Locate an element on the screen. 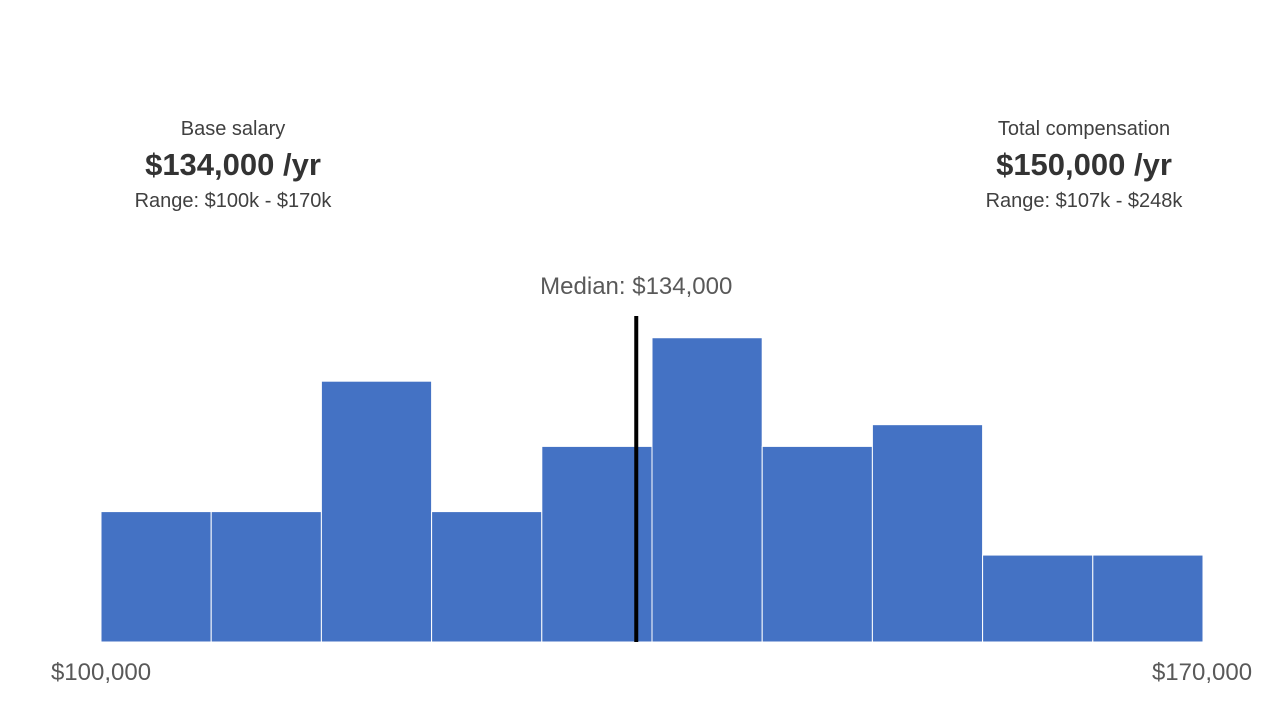 The height and width of the screenshot is (720, 1280). total-compensation-label: Total compensation is located at coordinates (1084, 129).